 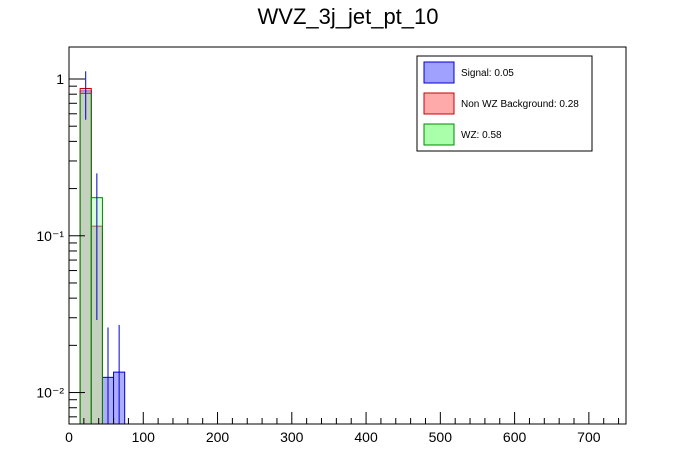 I want to click on x-tick-label: 100, so click(x=144, y=437).